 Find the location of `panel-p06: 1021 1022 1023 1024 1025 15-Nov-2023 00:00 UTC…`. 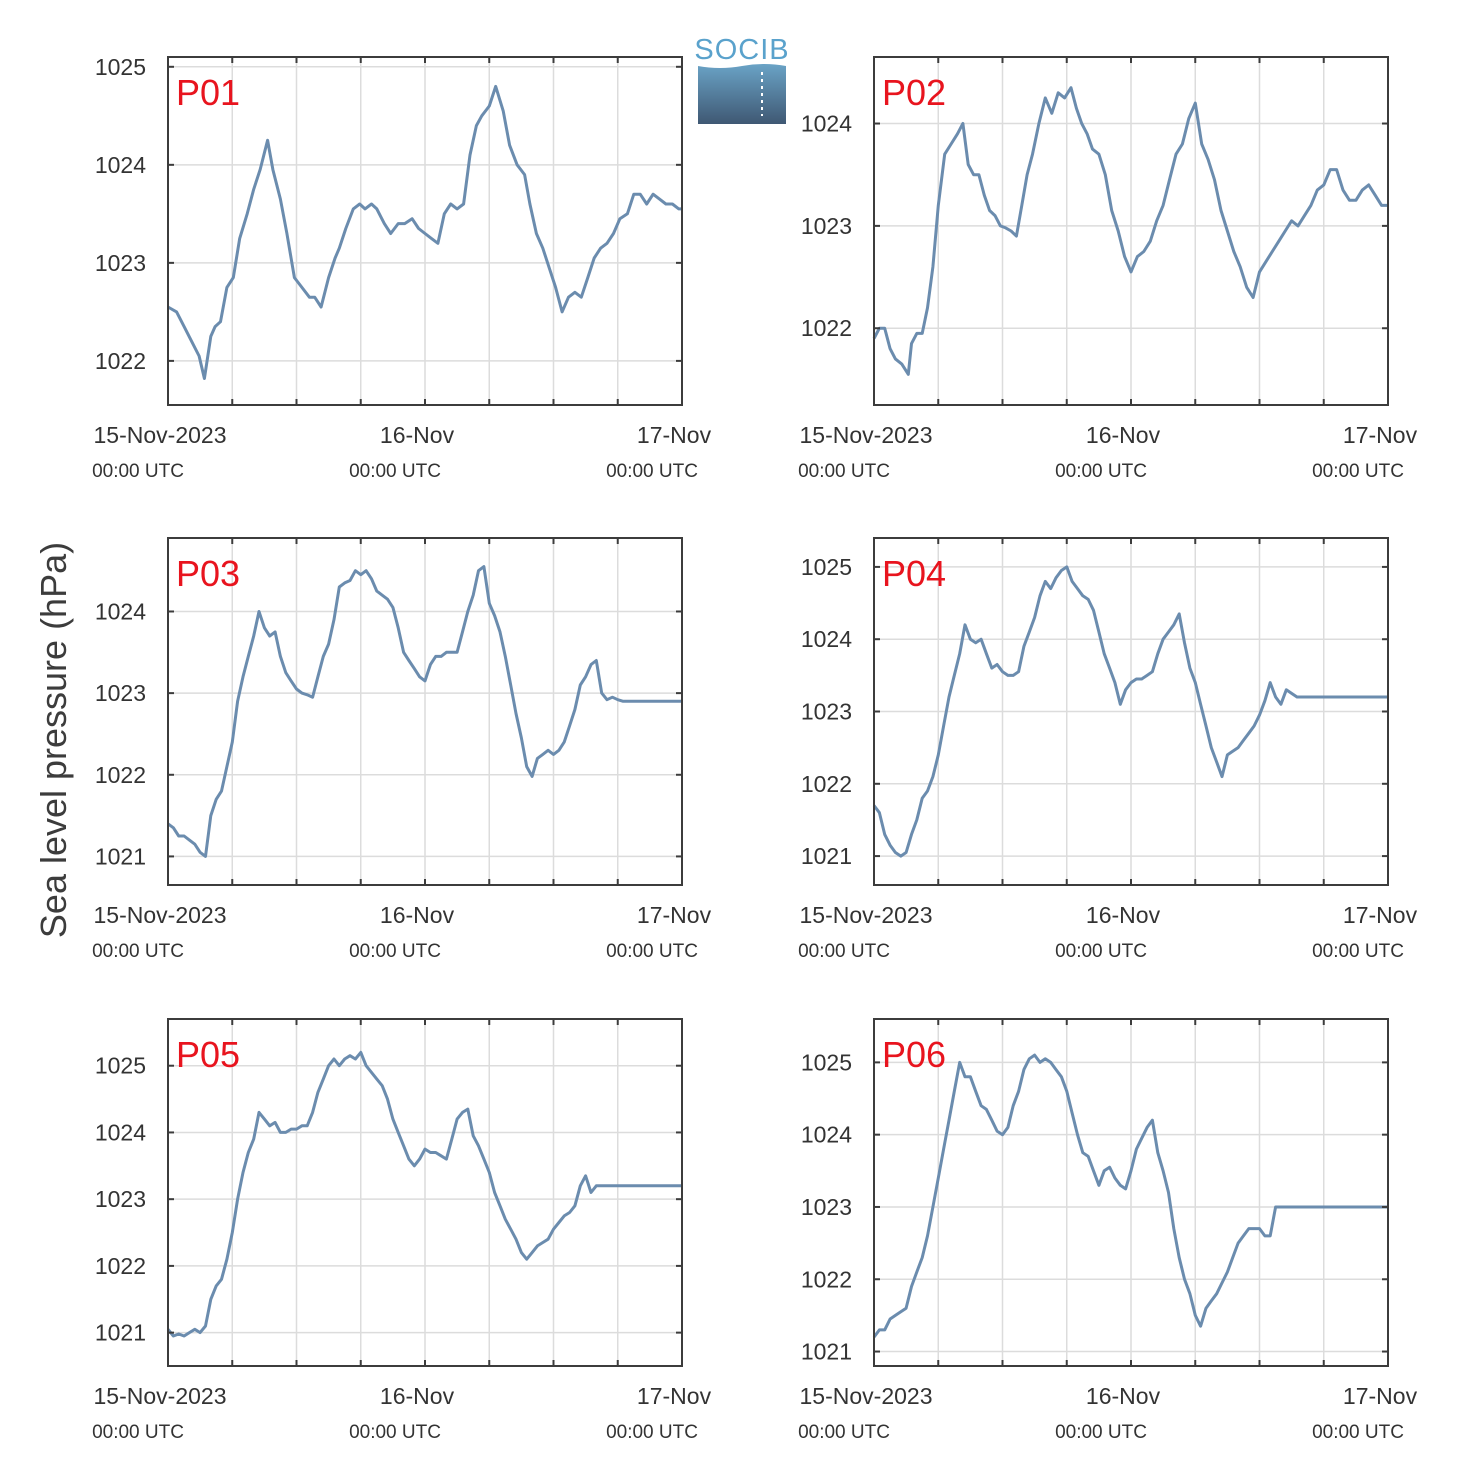

panel-p06: 1021 1022 1023 1024 1025 15-Nov-2023 00:00 UTC… is located at coordinates (1108, 1230).